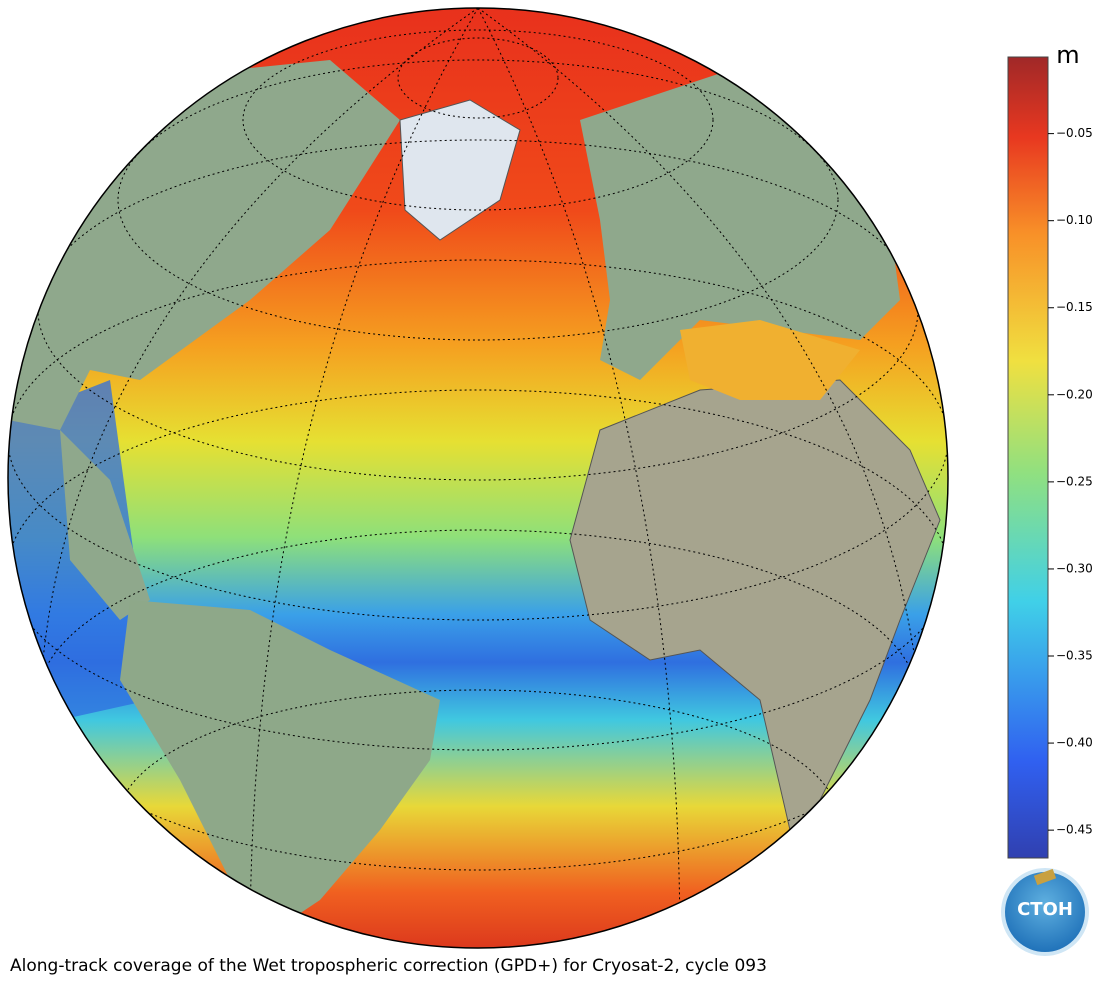 Image resolution: width=1103 pixels, height=982 pixels. Describe the element at coordinates (770, 360) in the screenshot. I see `sea-mediterranean` at that location.